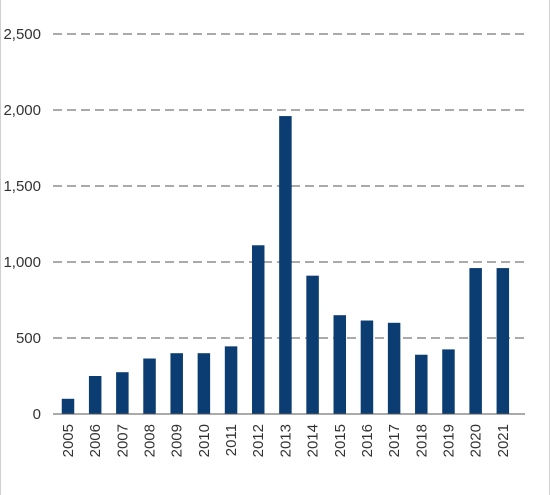 This screenshot has height=495, width=550. What do you see at coordinates (150, 440) in the screenshot?
I see `x-tick-label: 2008` at bounding box center [150, 440].